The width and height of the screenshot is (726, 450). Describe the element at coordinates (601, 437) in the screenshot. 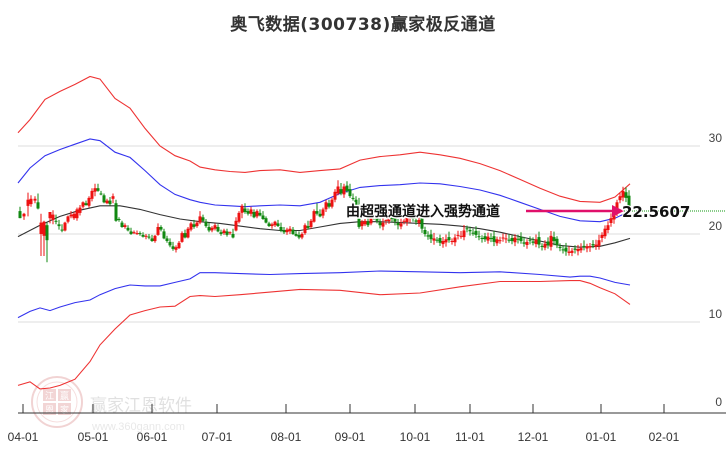

I see `x-tick-label: 01-01` at that location.